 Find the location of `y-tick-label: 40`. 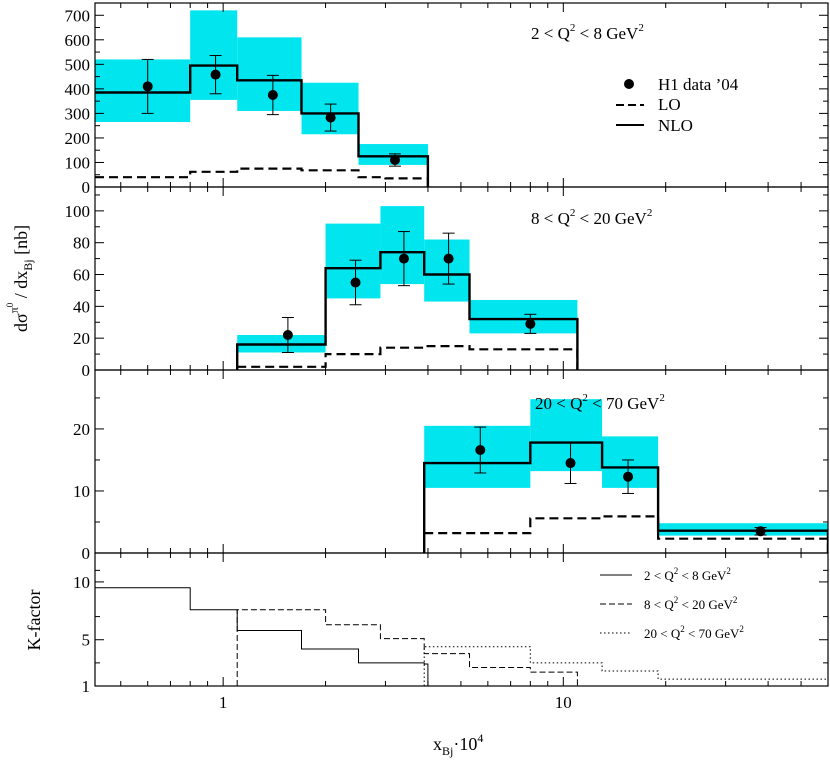

y-tick-label: 40 is located at coordinates (81, 306).